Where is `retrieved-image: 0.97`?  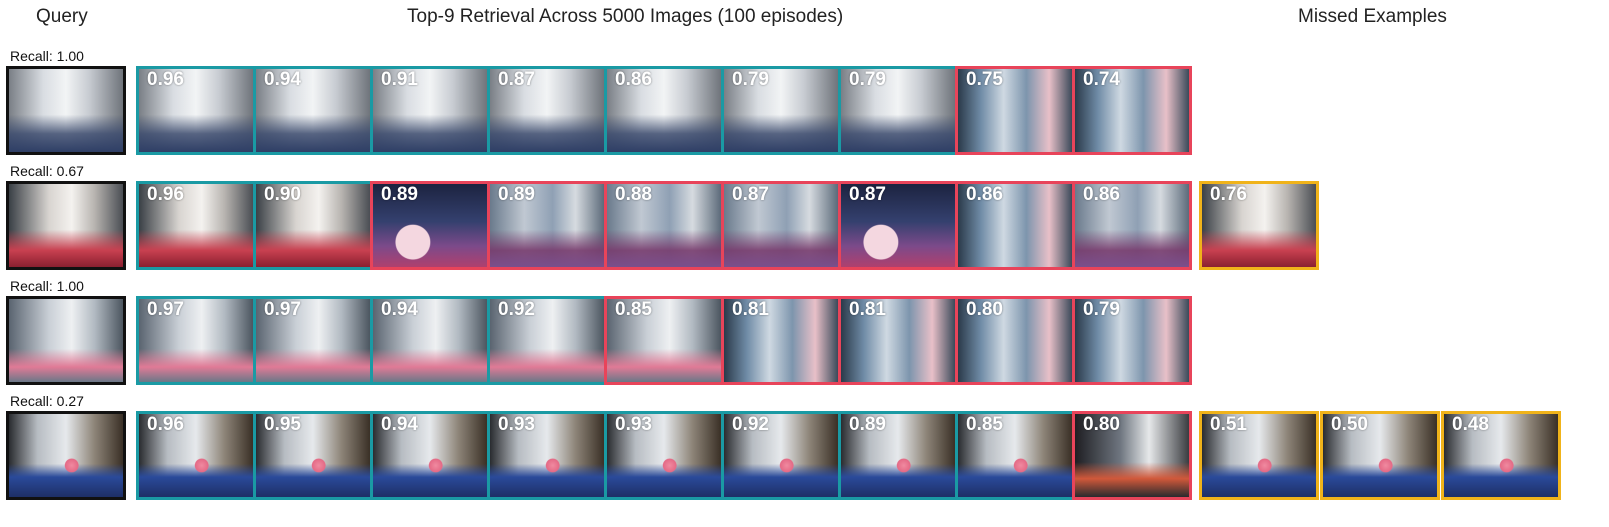
retrieved-image: 0.97 is located at coordinates (313, 340).